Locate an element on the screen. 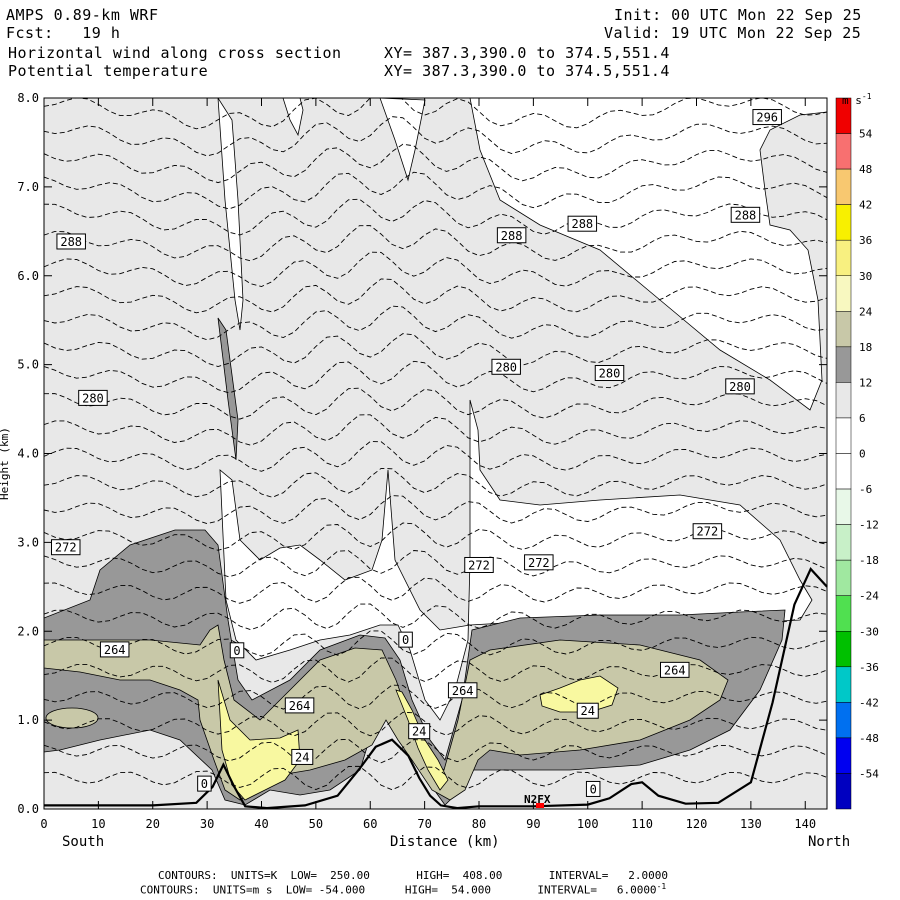 Image resolution: width=900 pixels, height=900 pixels. valid-time: Valid: 19 UTC Mon 22 Sep 25 is located at coordinates (733, 33).